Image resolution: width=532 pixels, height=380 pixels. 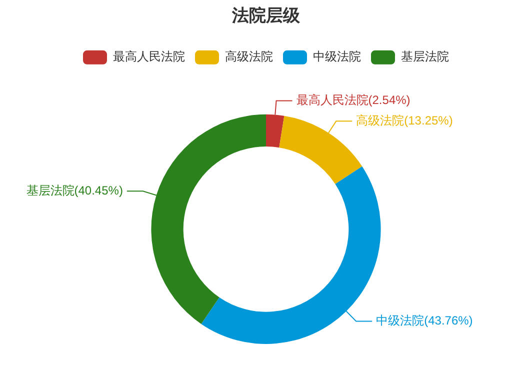 I want to click on legend-label: 高级法院, so click(x=249, y=57).